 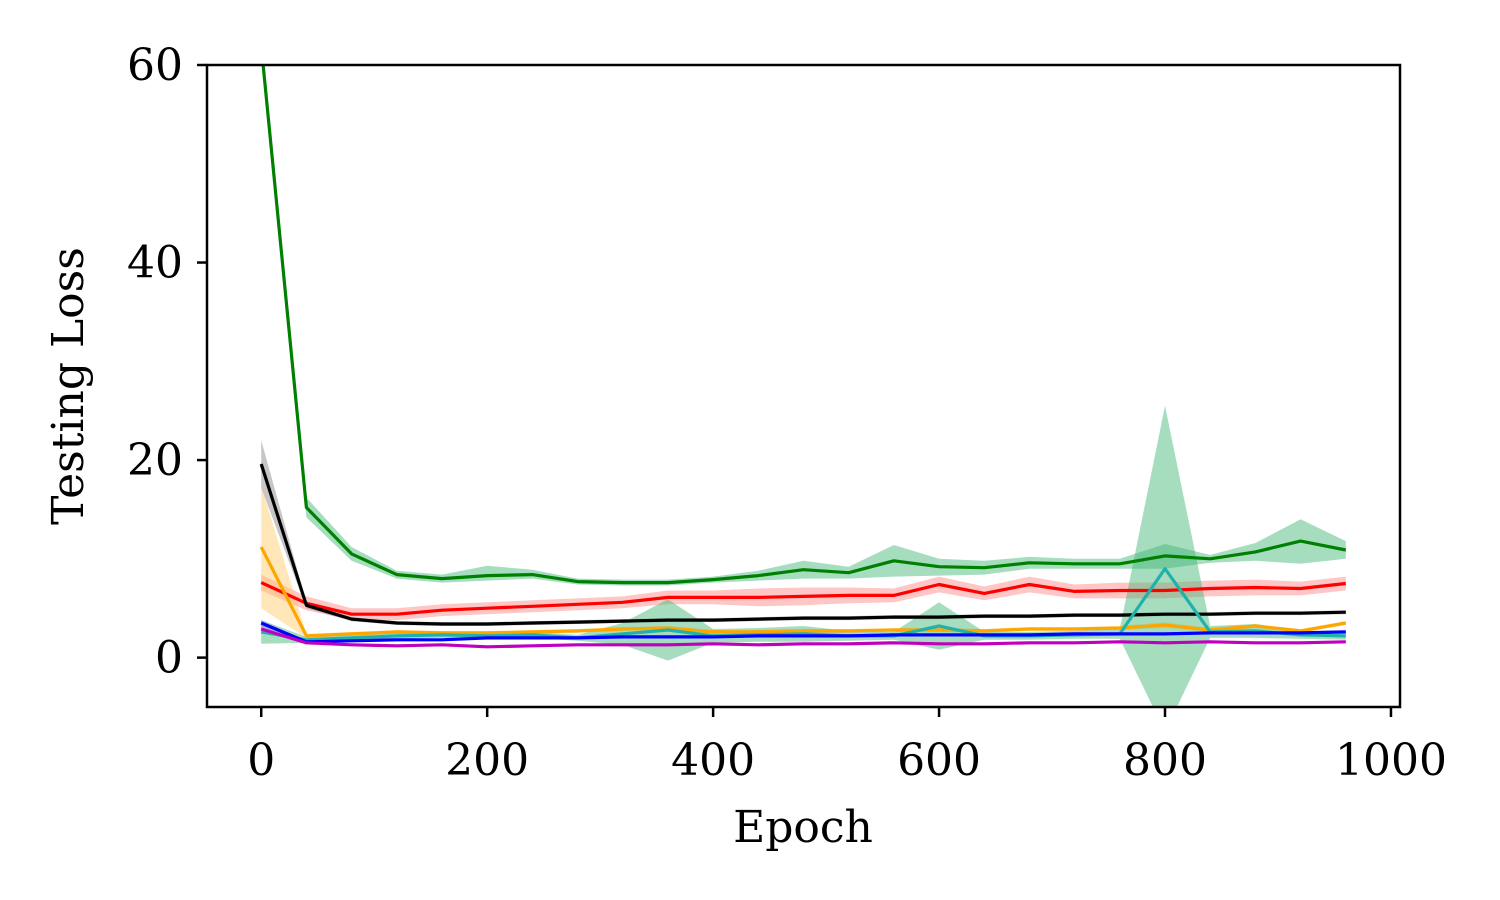 What do you see at coordinates (155, 460) in the screenshot?
I see `y-tick-label: 20` at bounding box center [155, 460].